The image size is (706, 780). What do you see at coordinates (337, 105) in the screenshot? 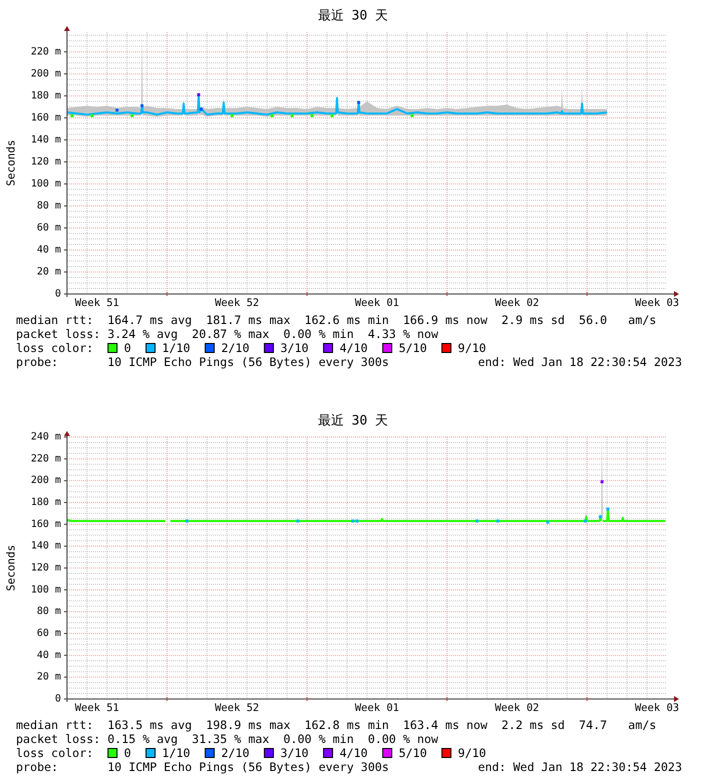
I see `line-series` at bounding box center [337, 105].